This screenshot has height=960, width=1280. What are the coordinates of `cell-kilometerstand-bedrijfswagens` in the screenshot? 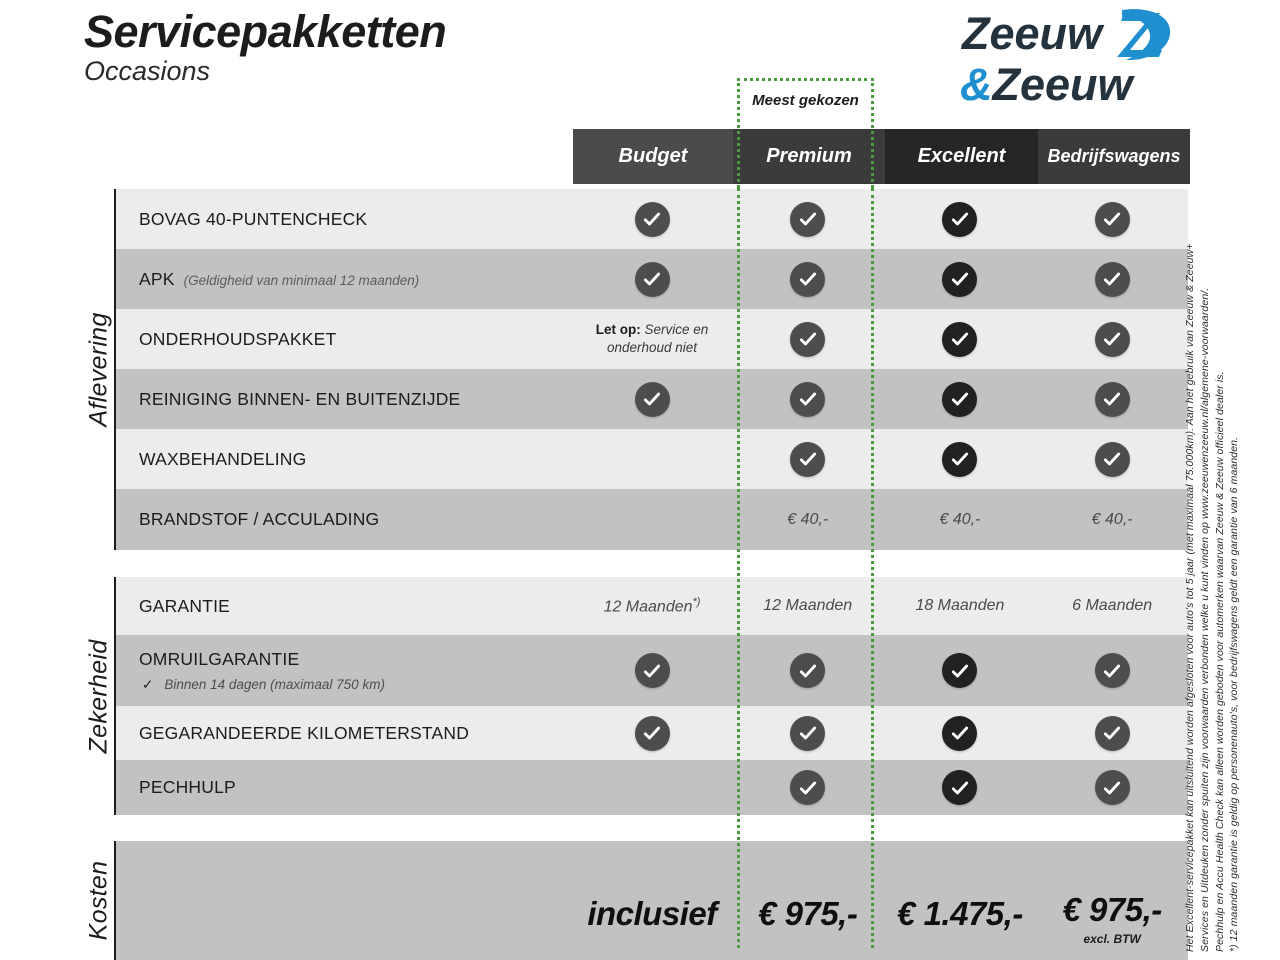 It's located at (1112, 733).